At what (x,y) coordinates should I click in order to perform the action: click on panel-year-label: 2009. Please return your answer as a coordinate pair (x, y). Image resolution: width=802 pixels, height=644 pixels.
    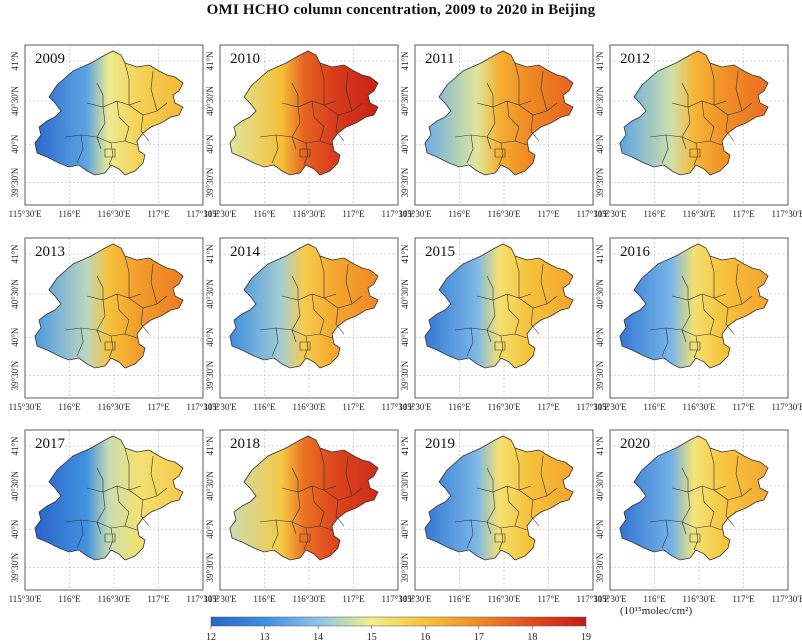
    Looking at the image, I should click on (50, 59).